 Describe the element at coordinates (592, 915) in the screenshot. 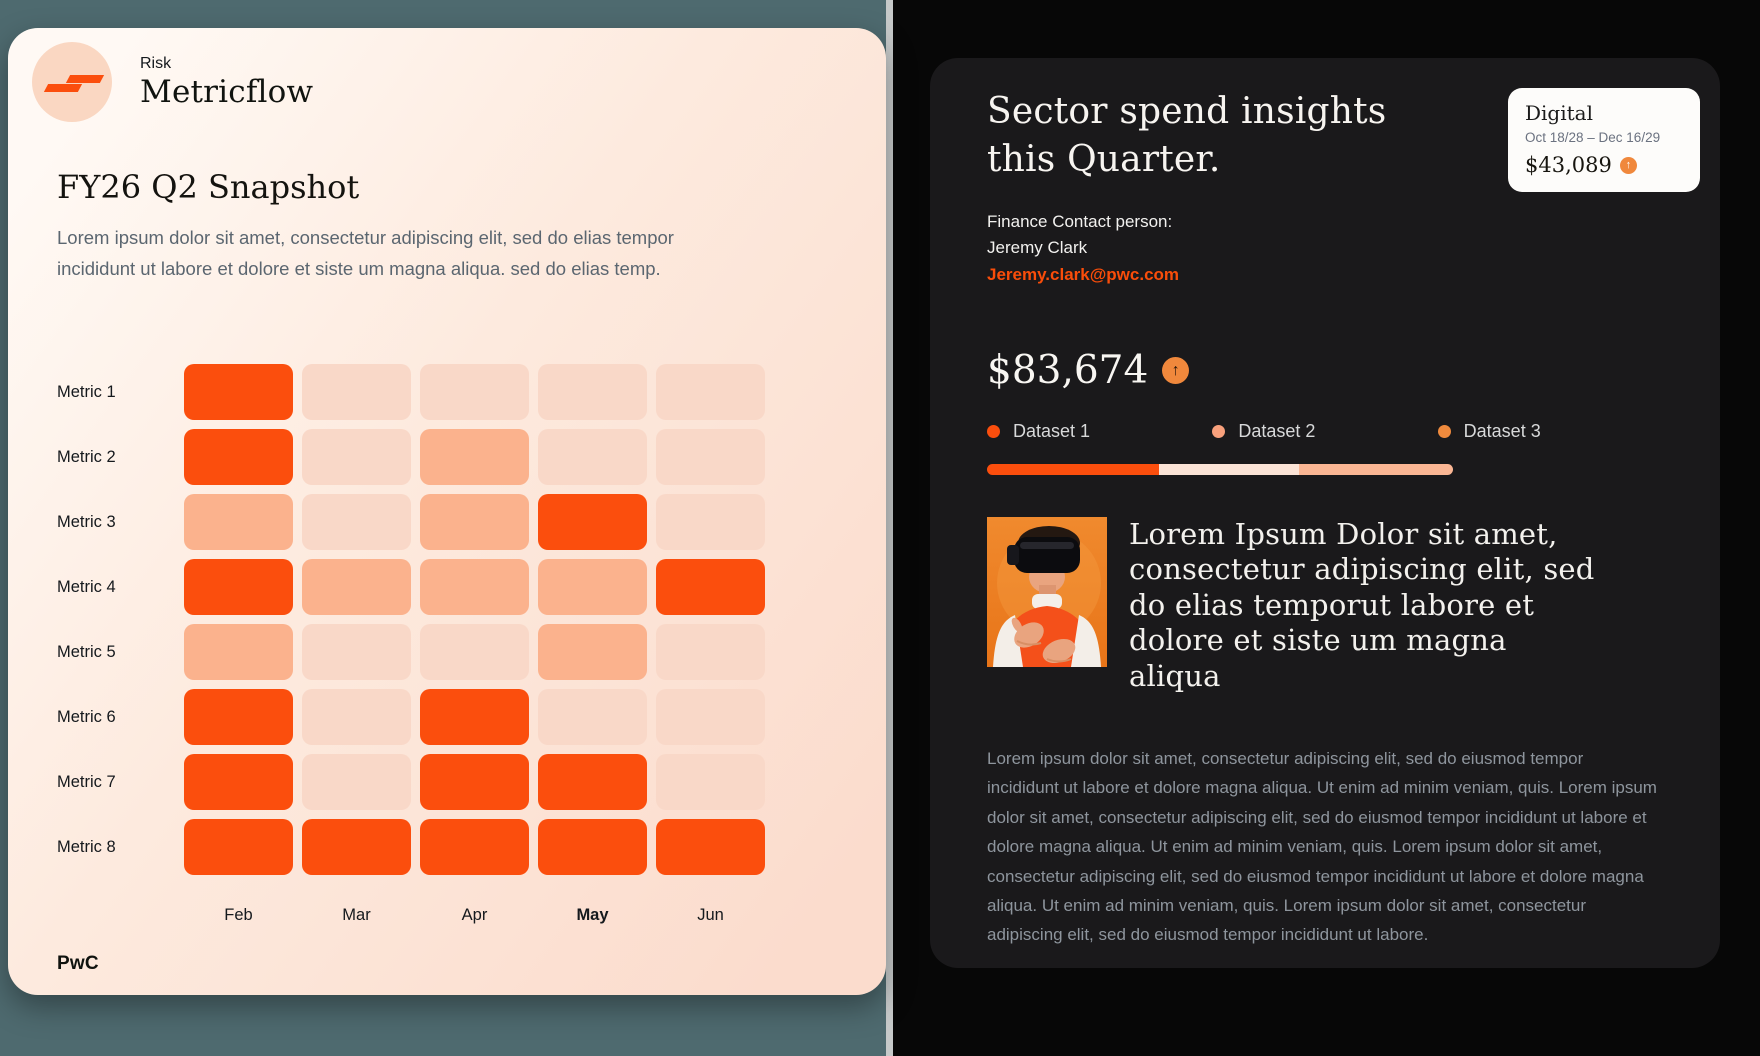

I see `month-label-may: May` at that location.